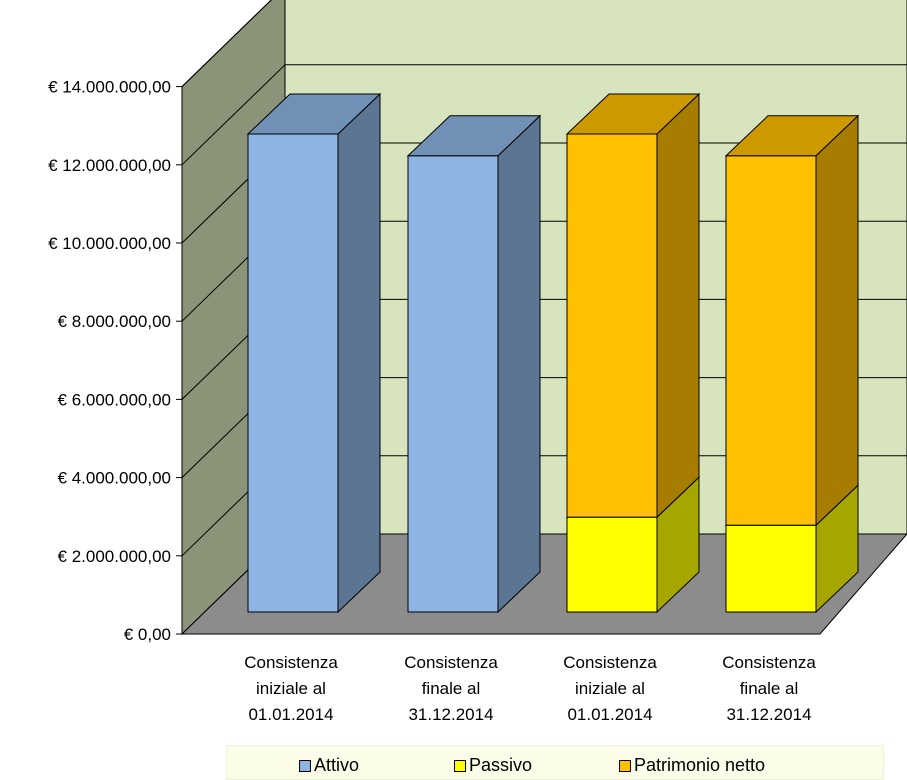  Describe the element at coordinates (114, 321) in the screenshot. I see `y-tick-label: € 8.000.000,00` at that location.